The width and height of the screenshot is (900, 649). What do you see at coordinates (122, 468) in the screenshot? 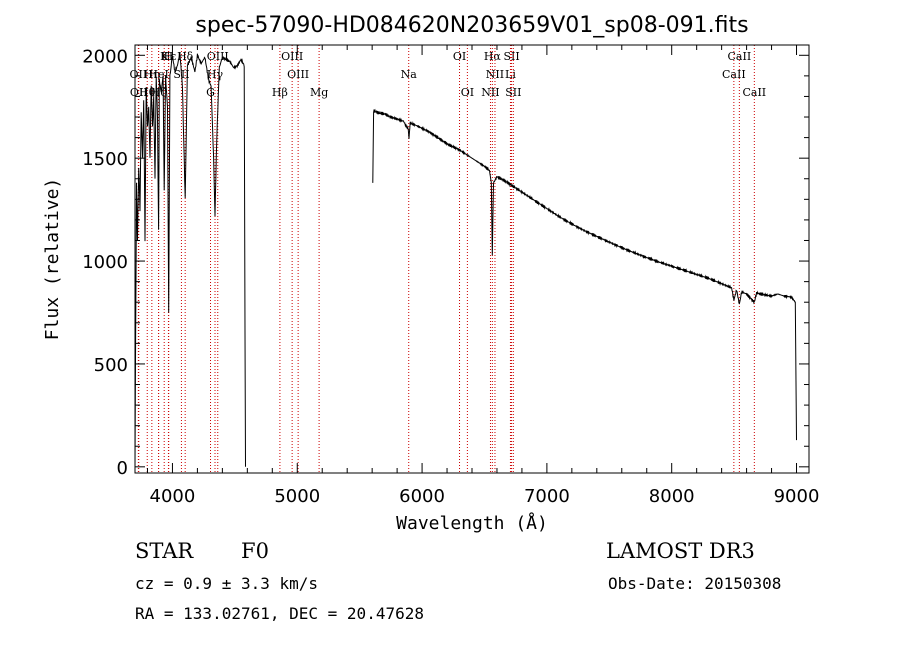
I see `y-tick-label: 0` at bounding box center [122, 468].